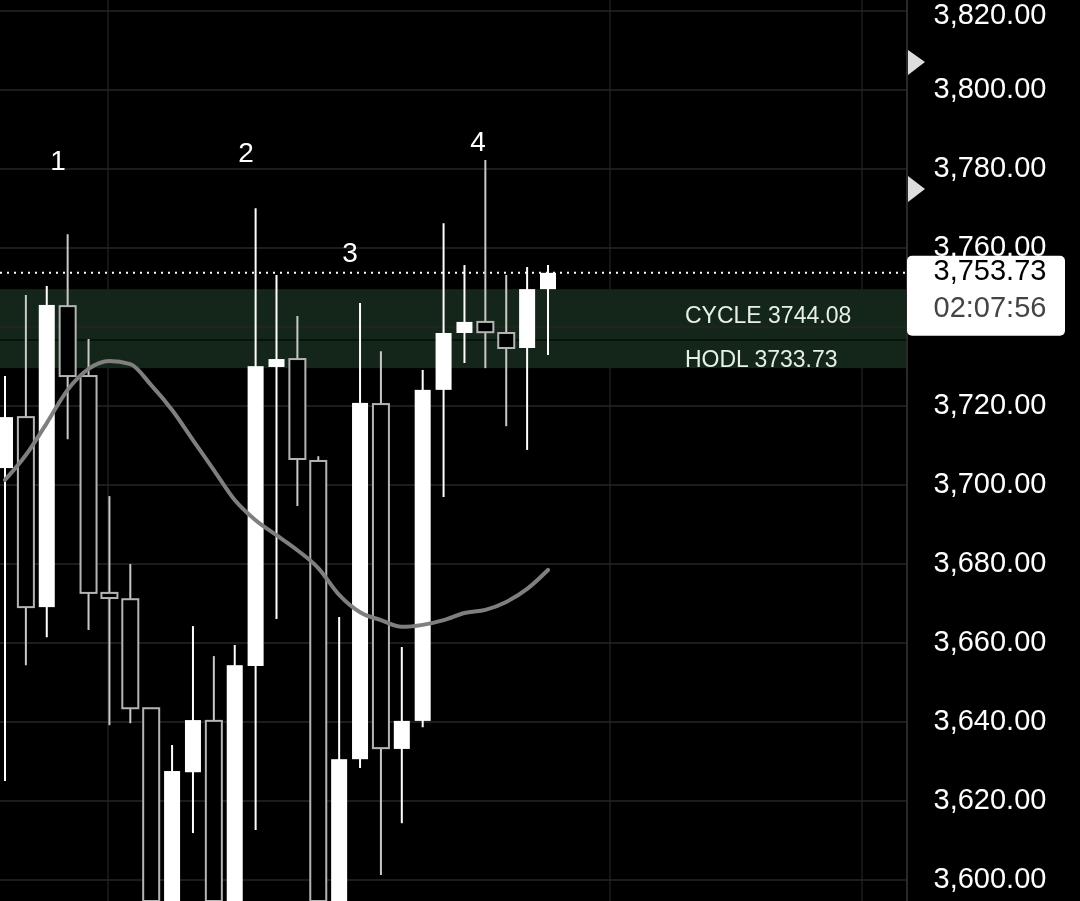  What do you see at coordinates (350, 253) in the screenshot?
I see `annotation: 3` at bounding box center [350, 253].